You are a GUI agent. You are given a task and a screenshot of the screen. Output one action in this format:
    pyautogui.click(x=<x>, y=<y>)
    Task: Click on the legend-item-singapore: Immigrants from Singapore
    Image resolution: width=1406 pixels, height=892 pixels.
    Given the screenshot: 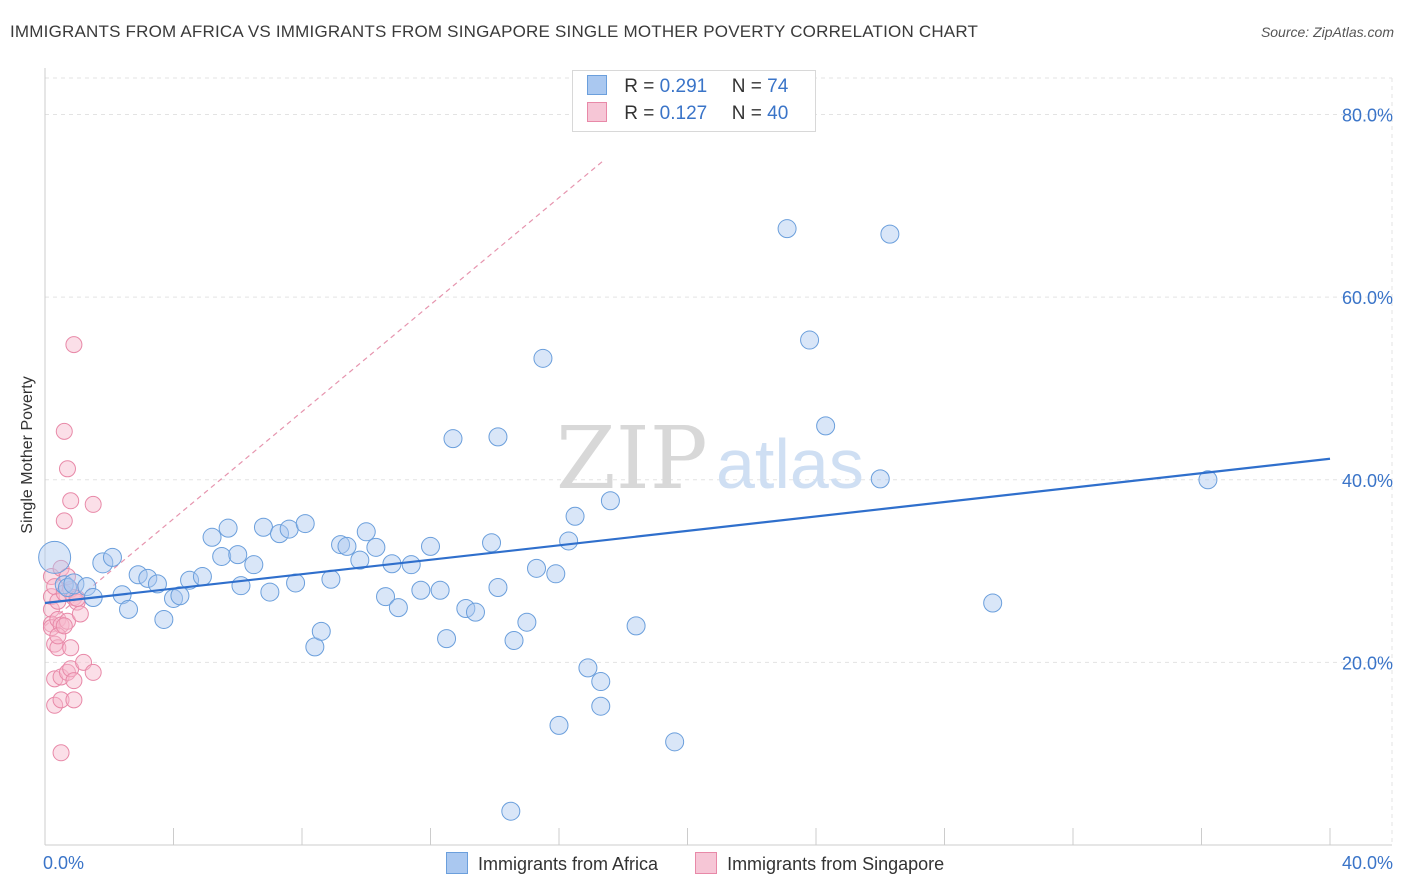 What is the action you would take?
    pyautogui.click(x=819, y=863)
    